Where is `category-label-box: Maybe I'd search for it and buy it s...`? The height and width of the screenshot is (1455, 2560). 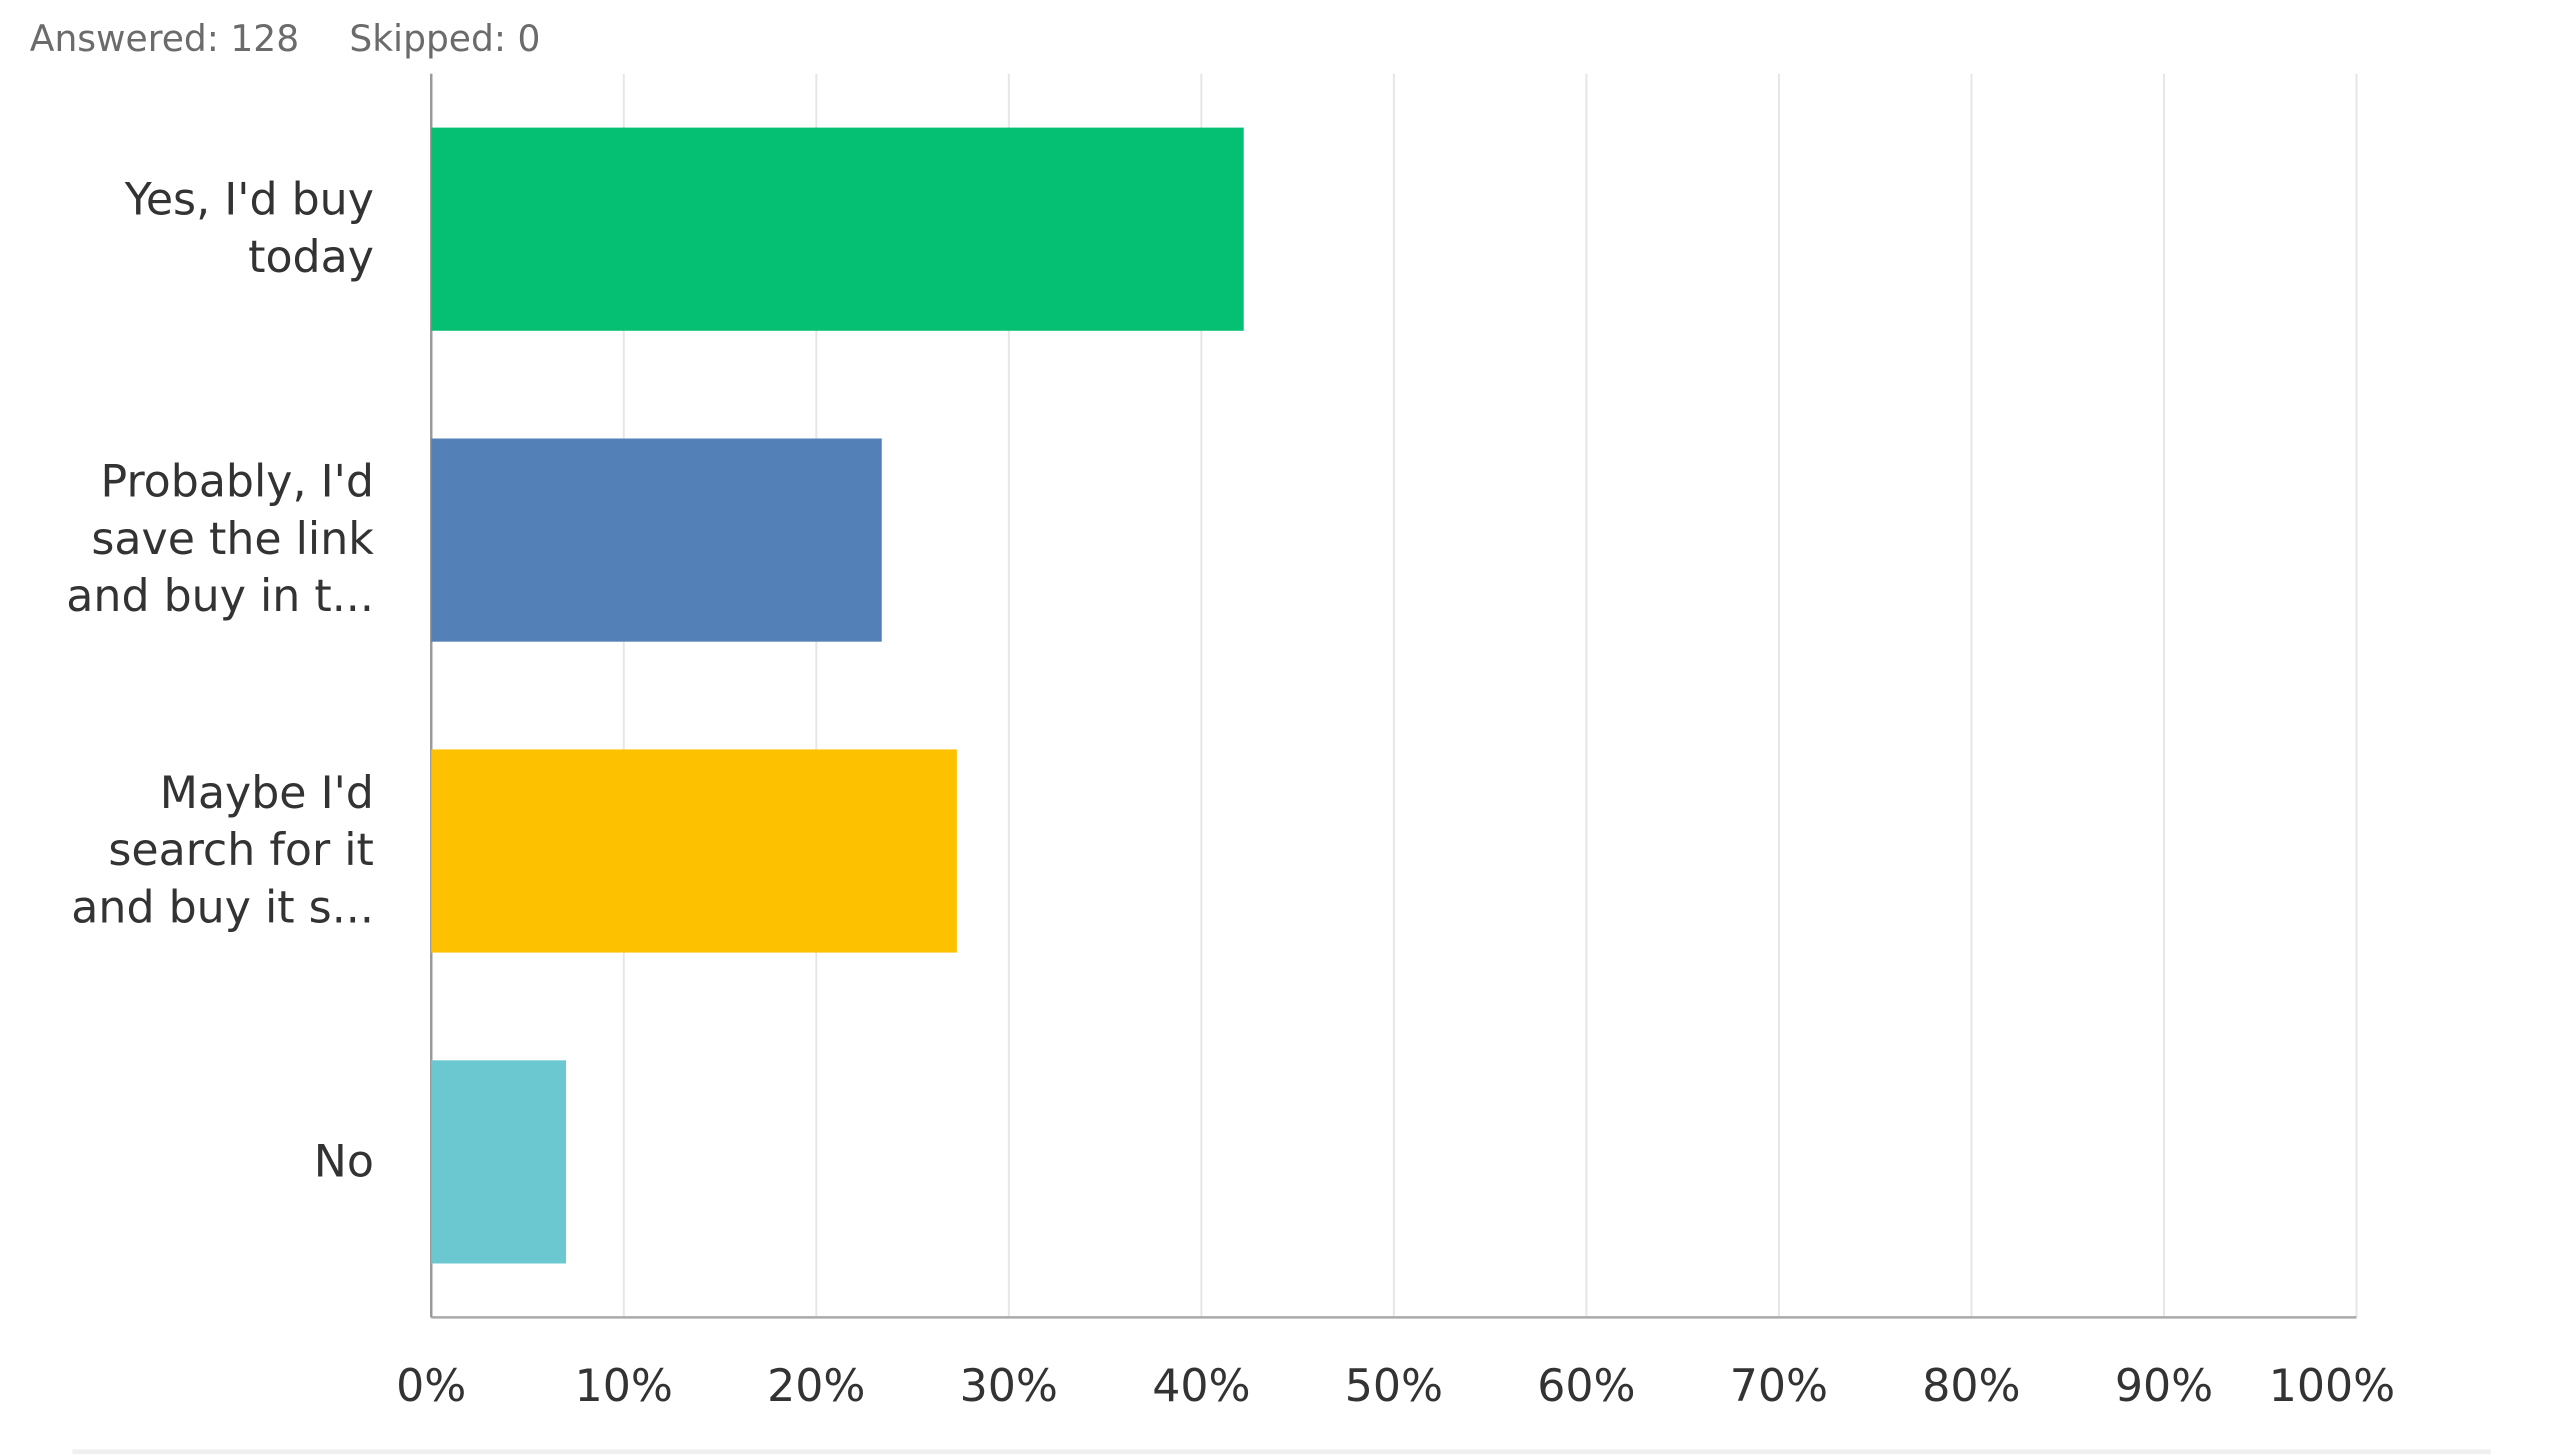
category-label-box: Maybe I'd search for it and buy it s... is located at coordinates (222, 851).